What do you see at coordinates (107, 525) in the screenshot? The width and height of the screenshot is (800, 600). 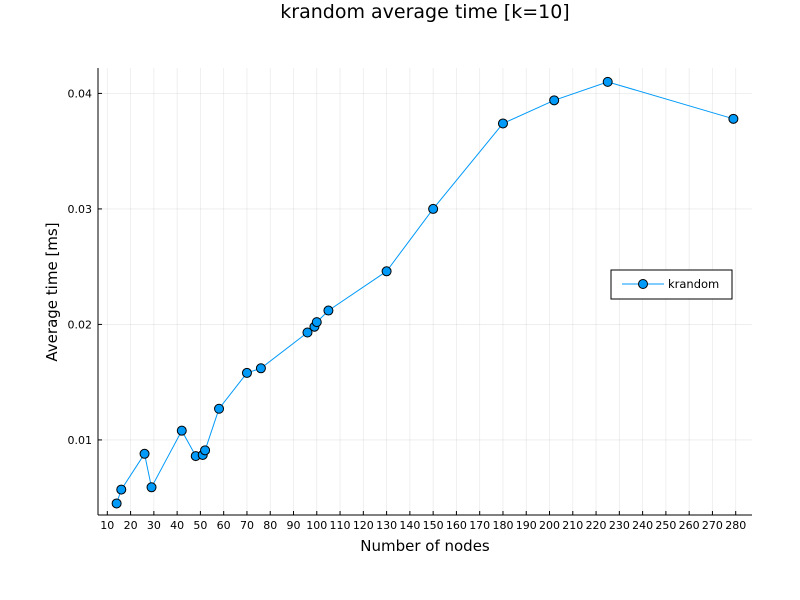 I see `x-tick-label: 10` at bounding box center [107, 525].